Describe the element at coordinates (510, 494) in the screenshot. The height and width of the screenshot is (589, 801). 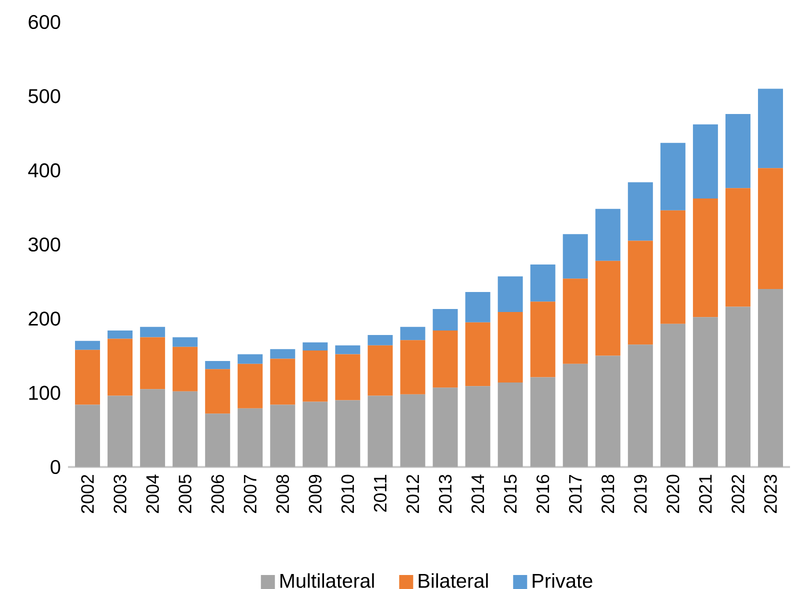
I see `x-tick-label: 2015` at that location.